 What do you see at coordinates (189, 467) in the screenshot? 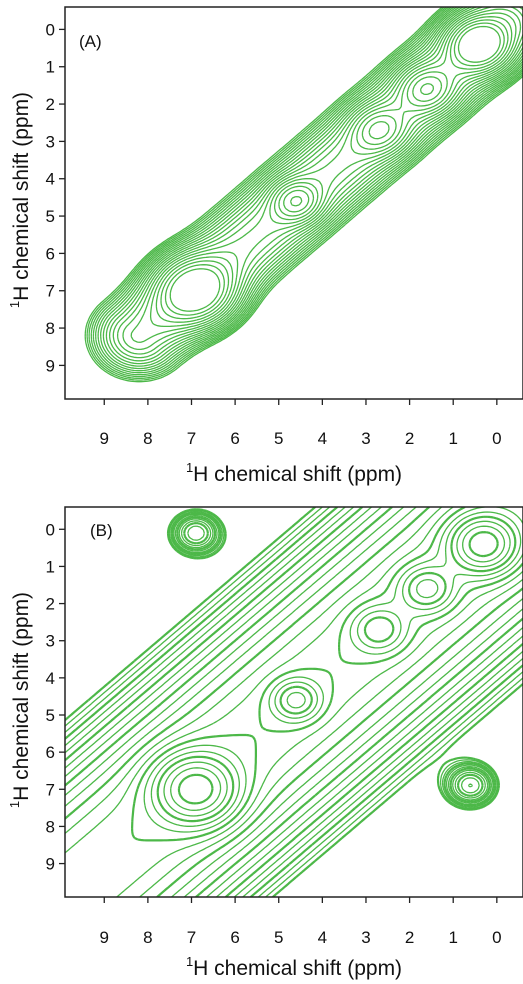
I see `panel-a-x-axis-label-sup: 1` at bounding box center [189, 467].